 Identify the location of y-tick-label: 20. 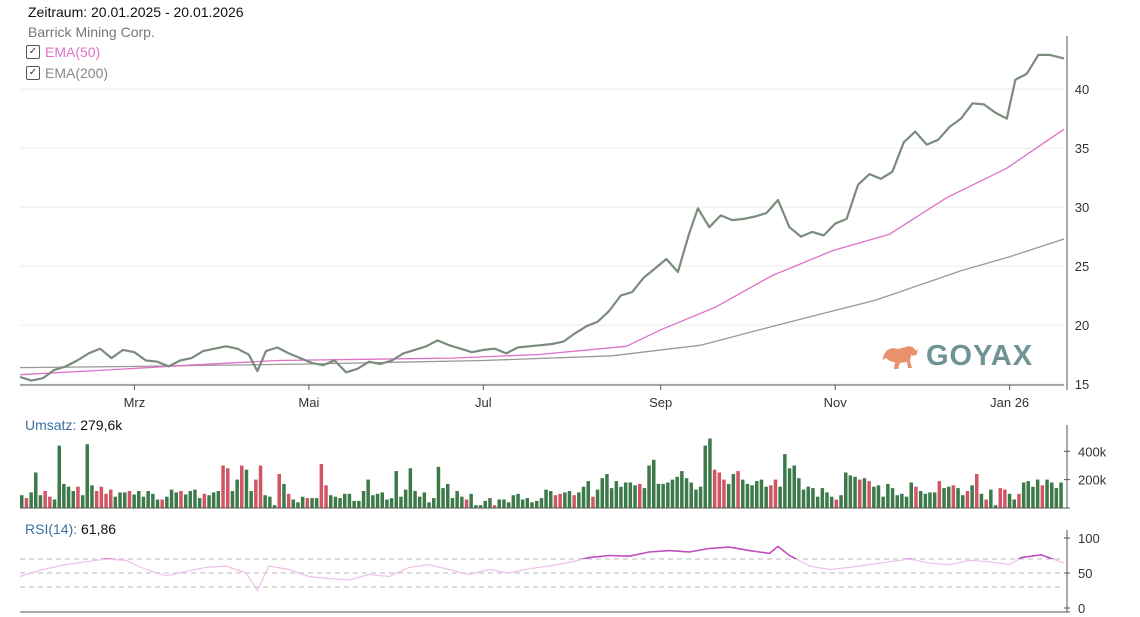
(1082, 325).